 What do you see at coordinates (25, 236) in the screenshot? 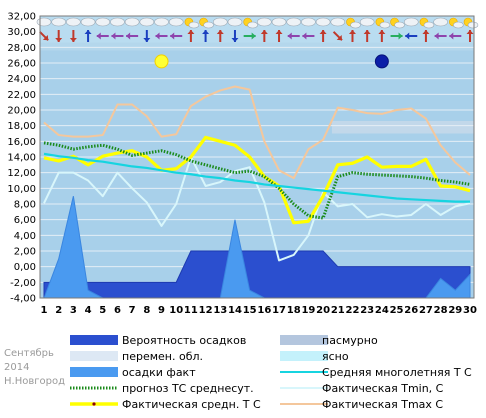
I see `y-tick-label: 4,00` at bounding box center [25, 236].